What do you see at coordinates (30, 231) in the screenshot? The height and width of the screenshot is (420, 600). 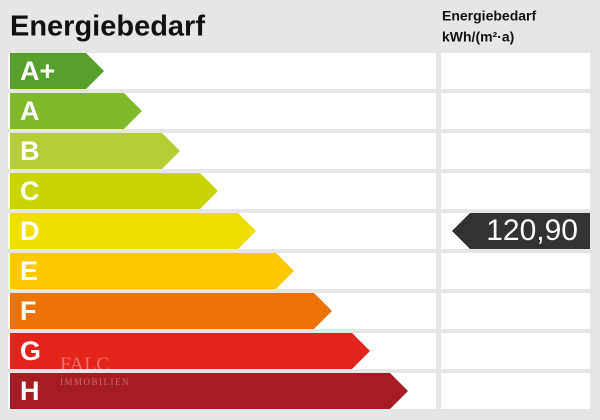 I see `class-label: D` at bounding box center [30, 231].